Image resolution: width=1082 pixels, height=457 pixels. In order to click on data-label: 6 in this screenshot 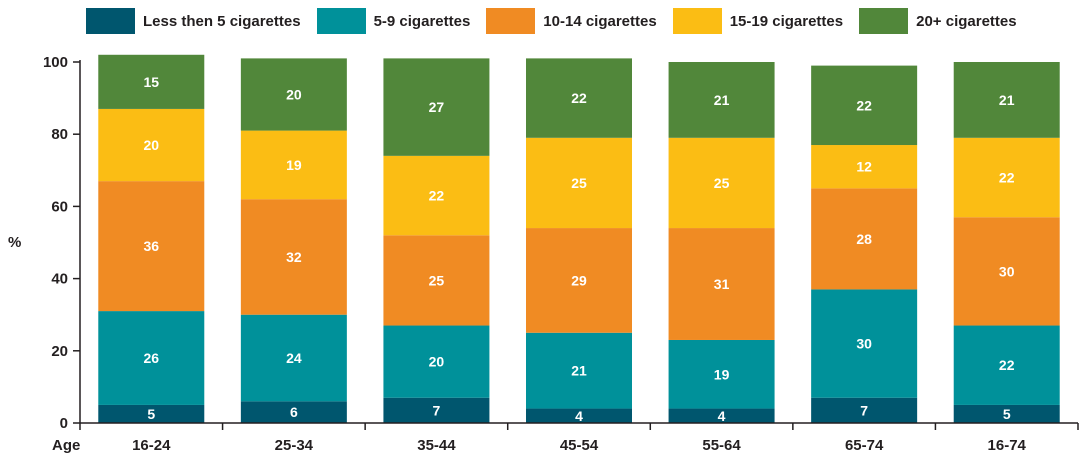, I will do `click(294, 412)`.